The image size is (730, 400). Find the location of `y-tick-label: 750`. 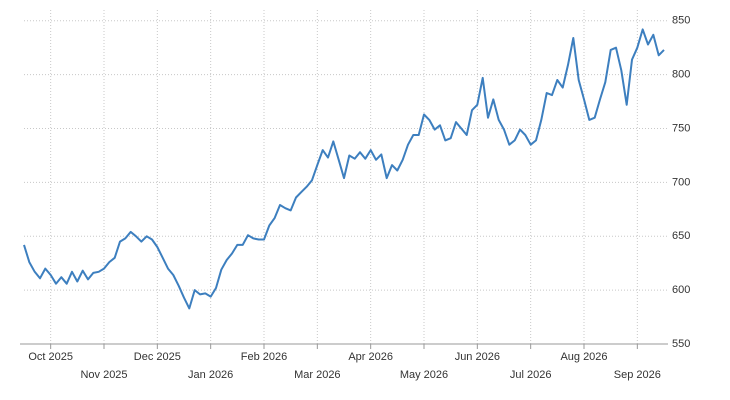

y-tick-label: 750 is located at coordinates (681, 128).